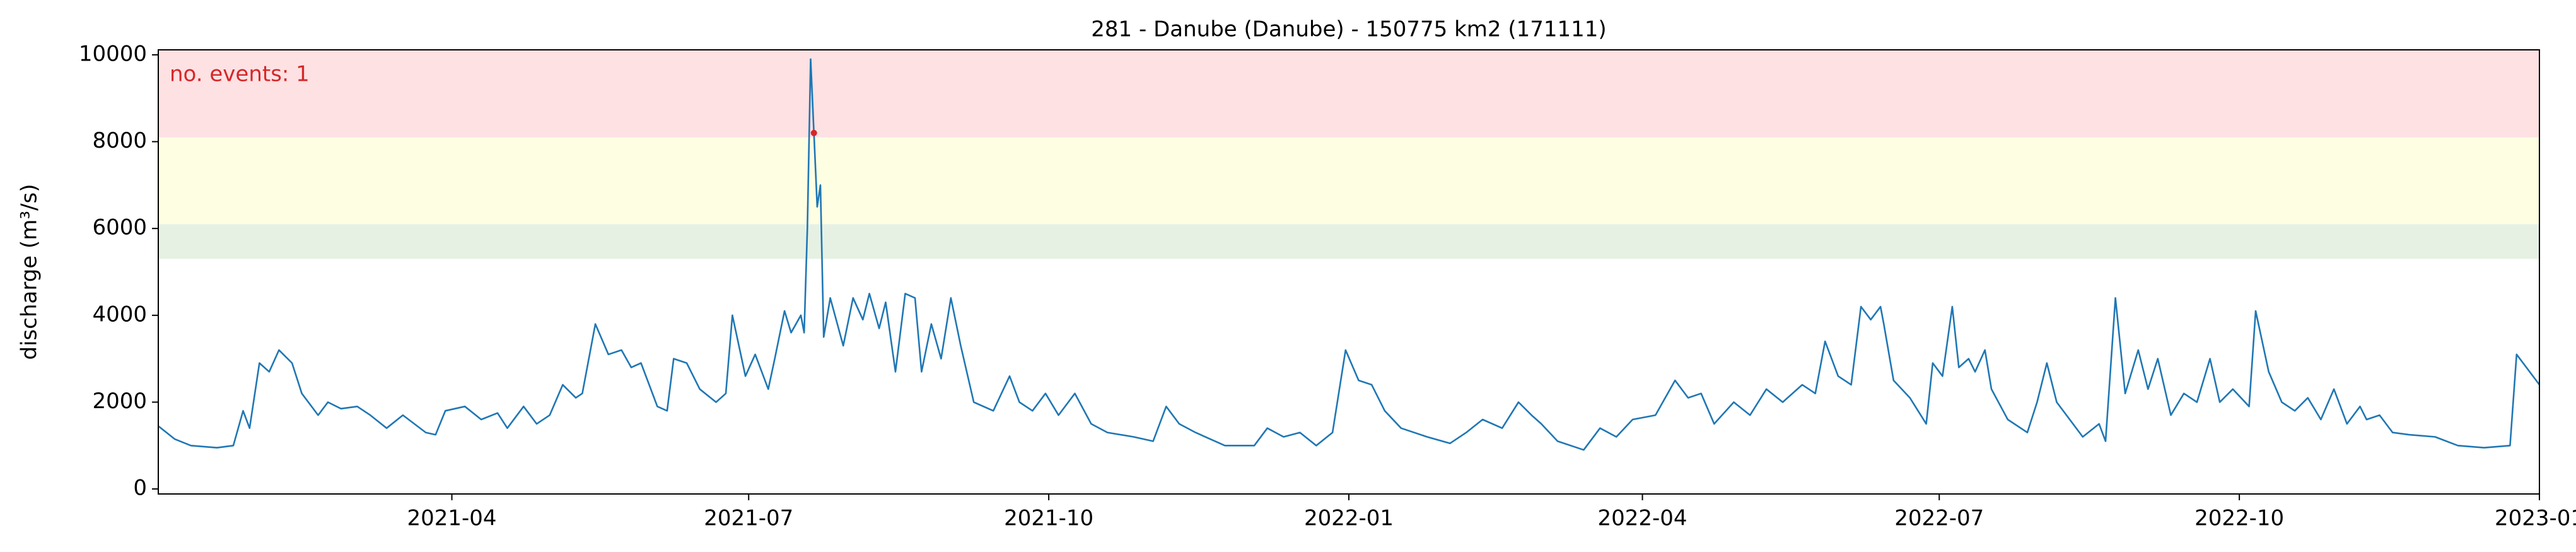 This screenshot has width=2576, height=552. What do you see at coordinates (2536, 518) in the screenshot?
I see `x-tick-label: 2023-01` at bounding box center [2536, 518].